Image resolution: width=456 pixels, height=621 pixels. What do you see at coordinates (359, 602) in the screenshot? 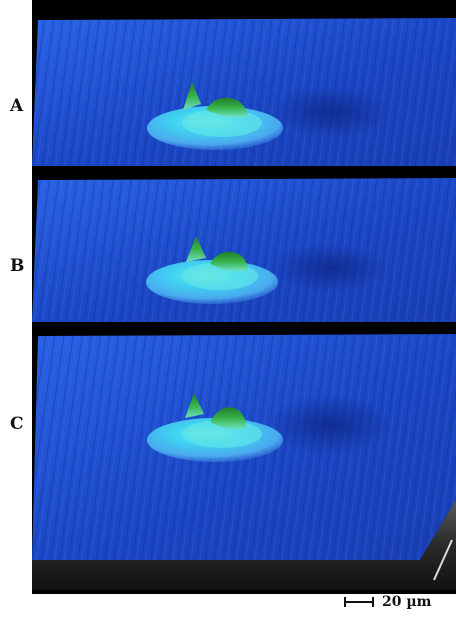
I see `scale-bar-icon` at bounding box center [359, 602].